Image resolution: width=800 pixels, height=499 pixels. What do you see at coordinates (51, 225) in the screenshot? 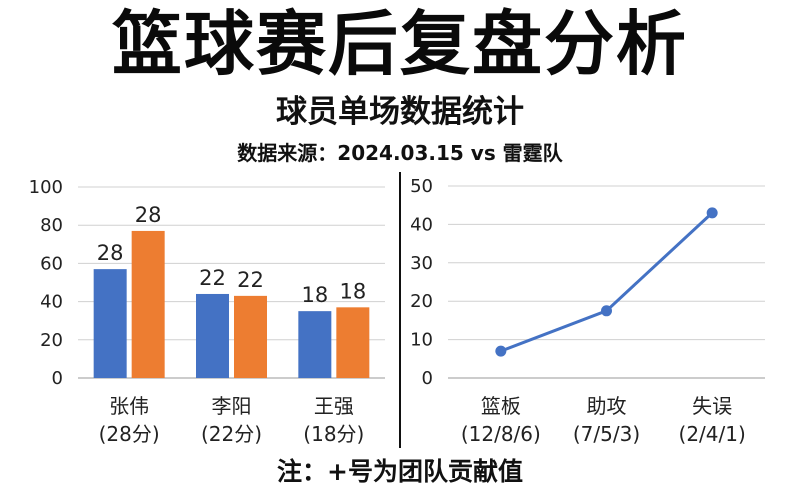
I see `bar-y-tick-label: 80` at bounding box center [51, 225].